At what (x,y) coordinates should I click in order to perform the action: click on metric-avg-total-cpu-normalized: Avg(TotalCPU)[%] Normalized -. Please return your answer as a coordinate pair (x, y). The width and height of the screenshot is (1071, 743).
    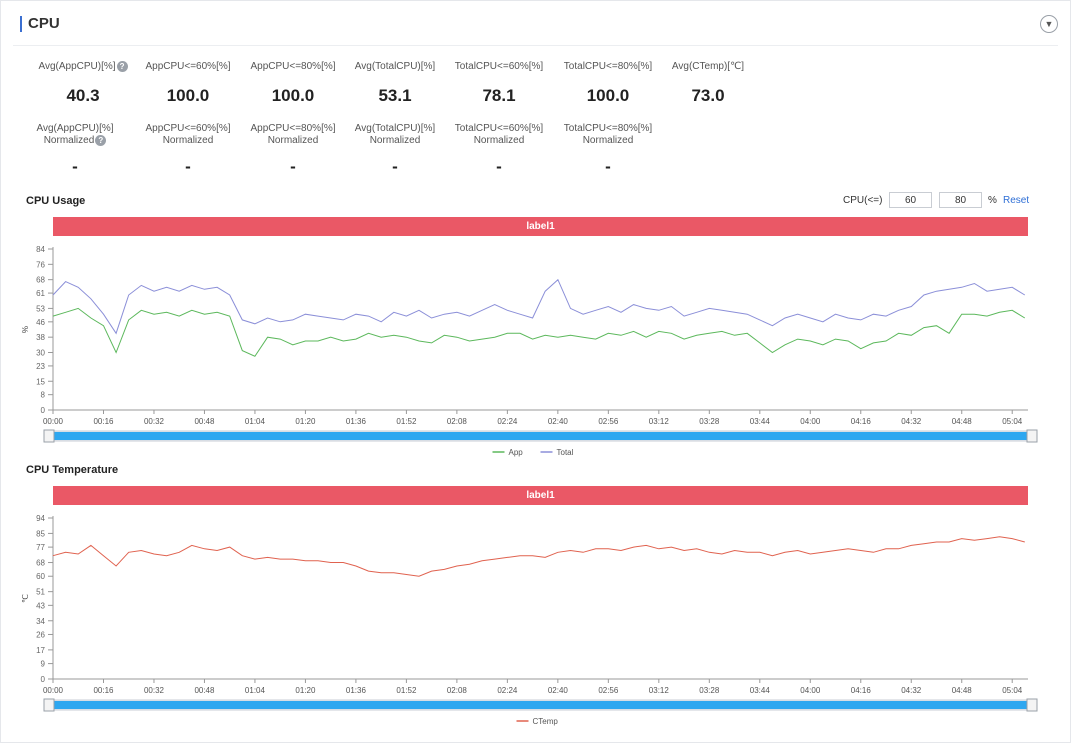
    Looking at the image, I should click on (395, 150).